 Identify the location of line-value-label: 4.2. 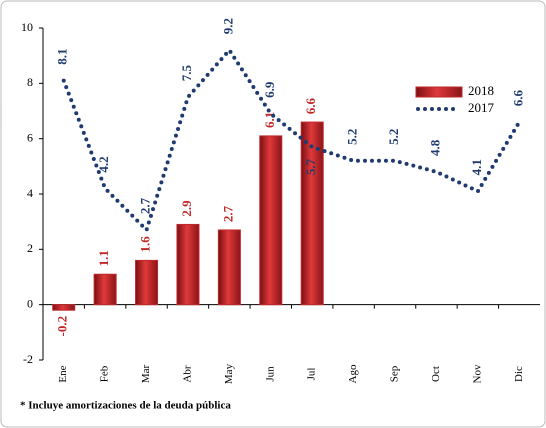
(103, 164).